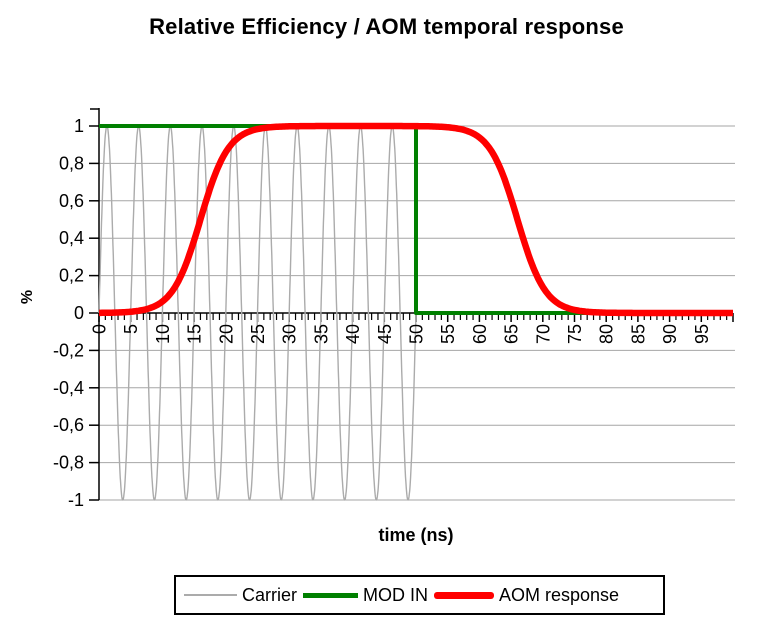 The height and width of the screenshot is (623, 773). Describe the element at coordinates (68, 350) in the screenshot. I see `y-tick-label: -0,2` at that location.